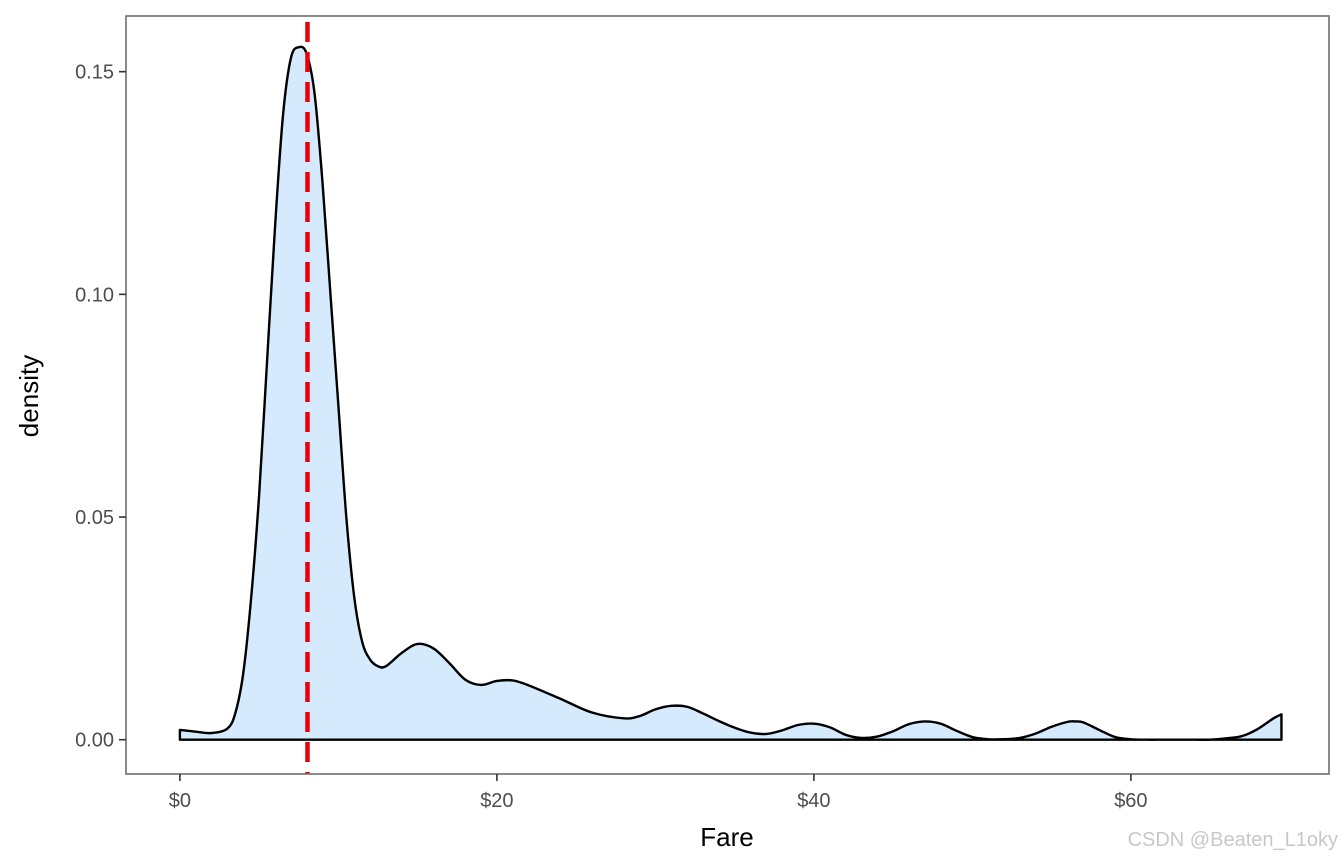  I want to click on y-tick-label: 0.05, so click(94, 518).